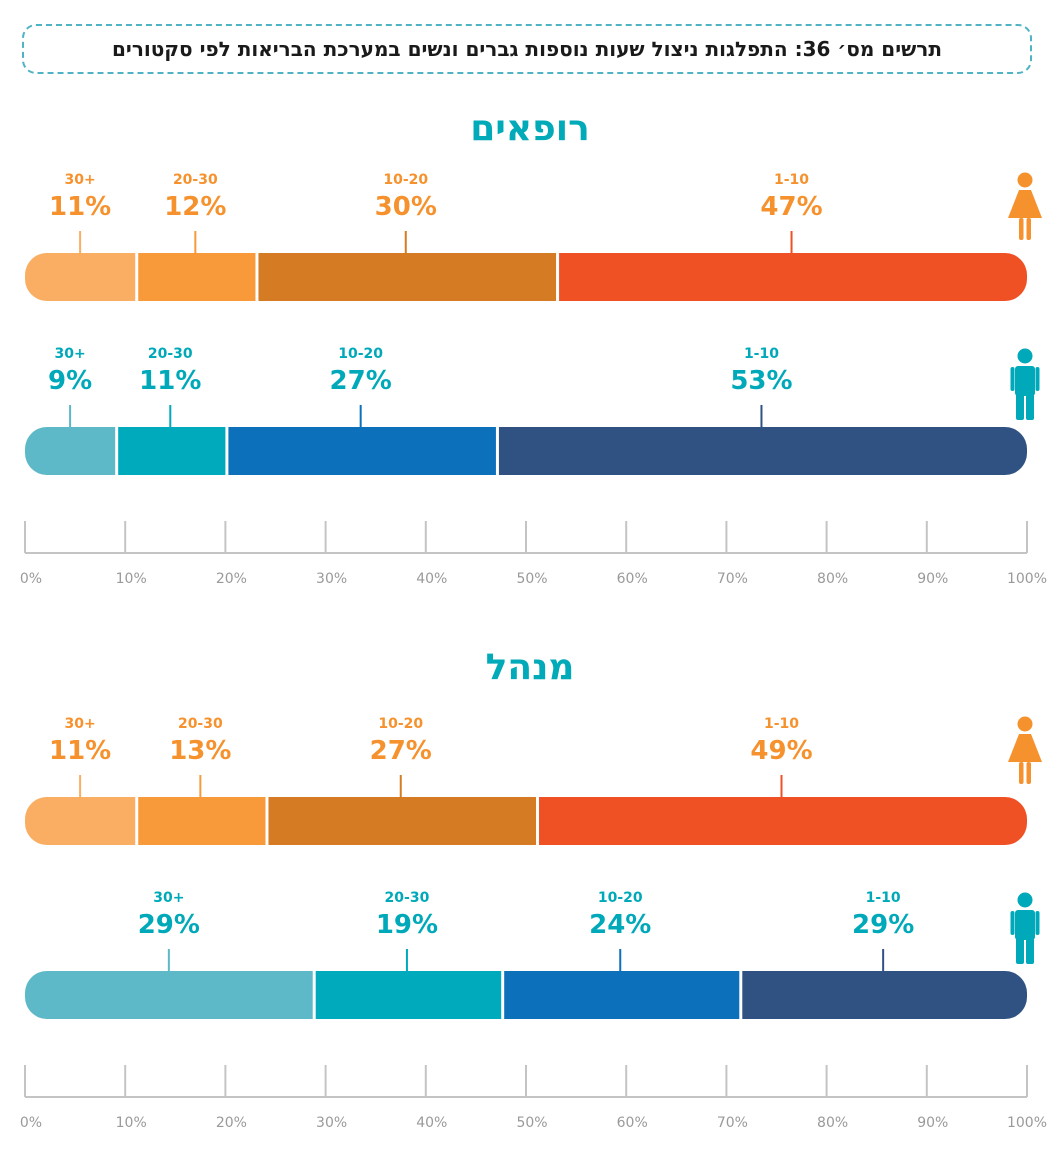  Describe the element at coordinates (70, 381) in the screenshot. I see `value-label: 9%` at that location.